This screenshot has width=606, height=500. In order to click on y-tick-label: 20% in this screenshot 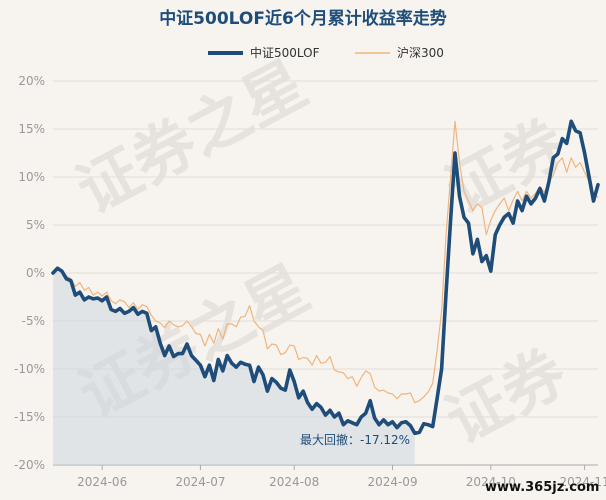, I will do `click(31, 81)`.